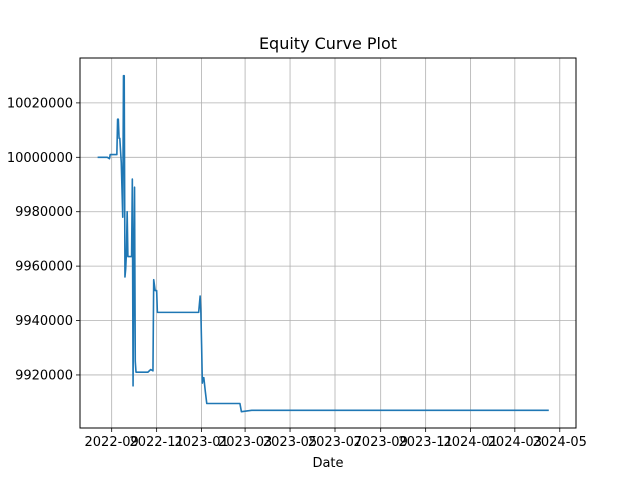 The width and height of the screenshot is (640, 480). What do you see at coordinates (560, 442) in the screenshot?
I see `x-tick-label: 2024-05` at bounding box center [560, 442].